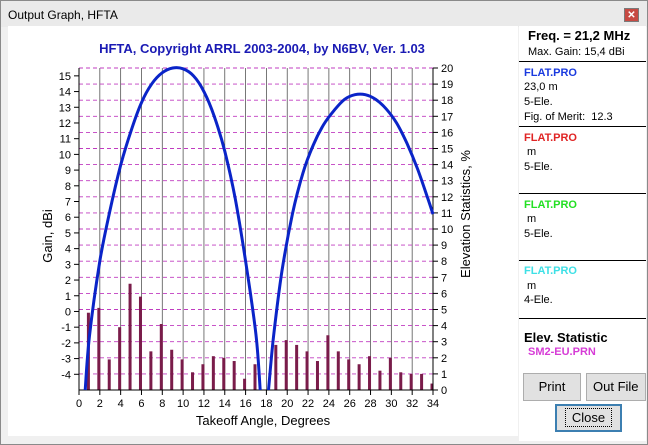 This screenshot has height=445, width=648. Describe the element at coordinates (162, 404) in the screenshot. I see `x-tick-label: 8` at that location.